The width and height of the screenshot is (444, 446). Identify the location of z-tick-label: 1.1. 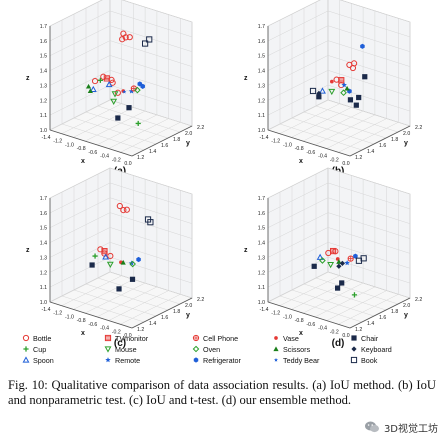
(261, 288).